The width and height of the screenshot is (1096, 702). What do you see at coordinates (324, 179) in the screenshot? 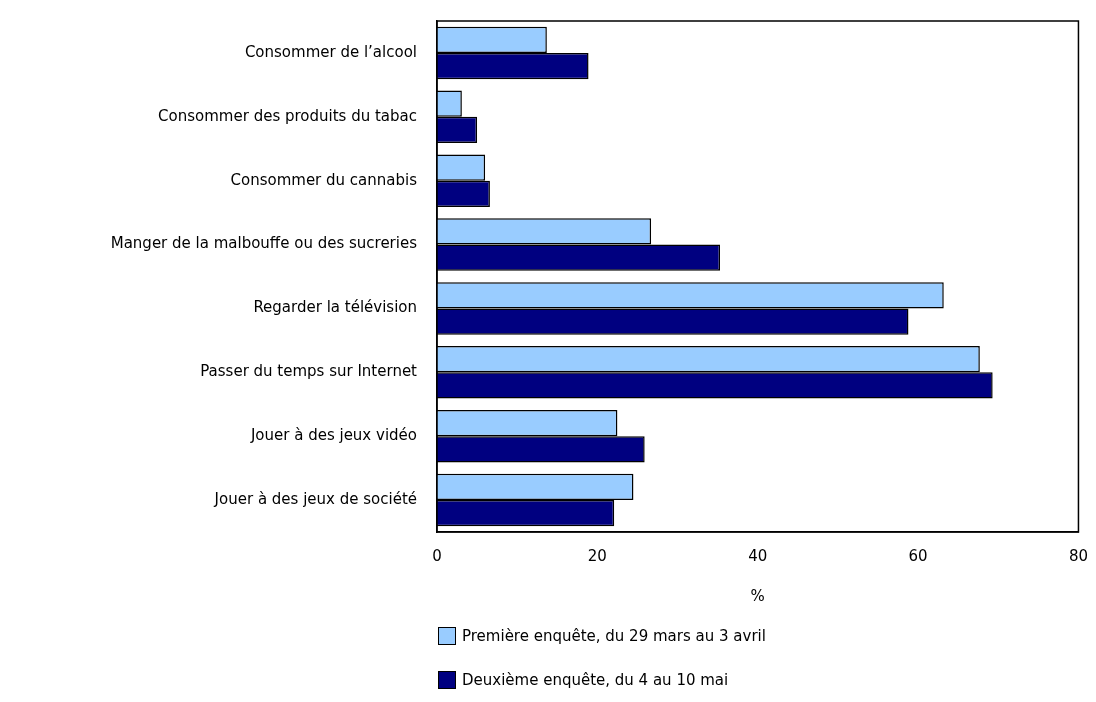
I see `y-tick-label: Consommer du cannabis` at bounding box center [324, 179].